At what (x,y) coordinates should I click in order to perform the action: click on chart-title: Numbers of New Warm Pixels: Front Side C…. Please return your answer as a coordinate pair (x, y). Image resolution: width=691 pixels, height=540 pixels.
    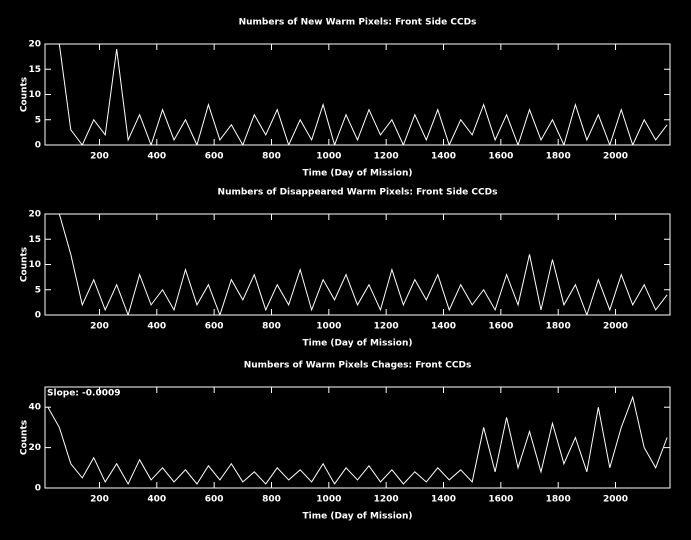
    Looking at the image, I should click on (358, 23).